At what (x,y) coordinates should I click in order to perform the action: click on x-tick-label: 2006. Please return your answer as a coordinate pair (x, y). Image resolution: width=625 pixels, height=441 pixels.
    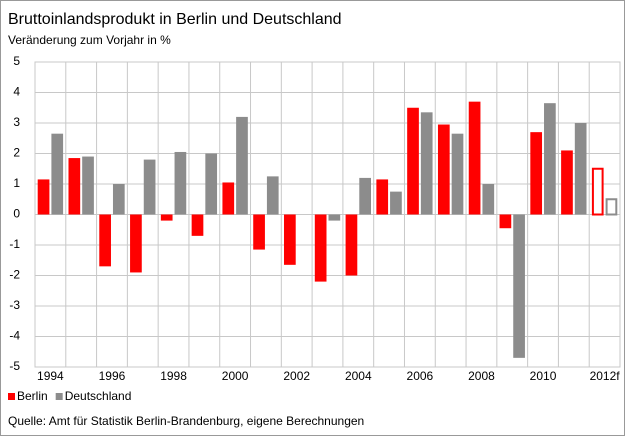
    Looking at the image, I should click on (420, 376).